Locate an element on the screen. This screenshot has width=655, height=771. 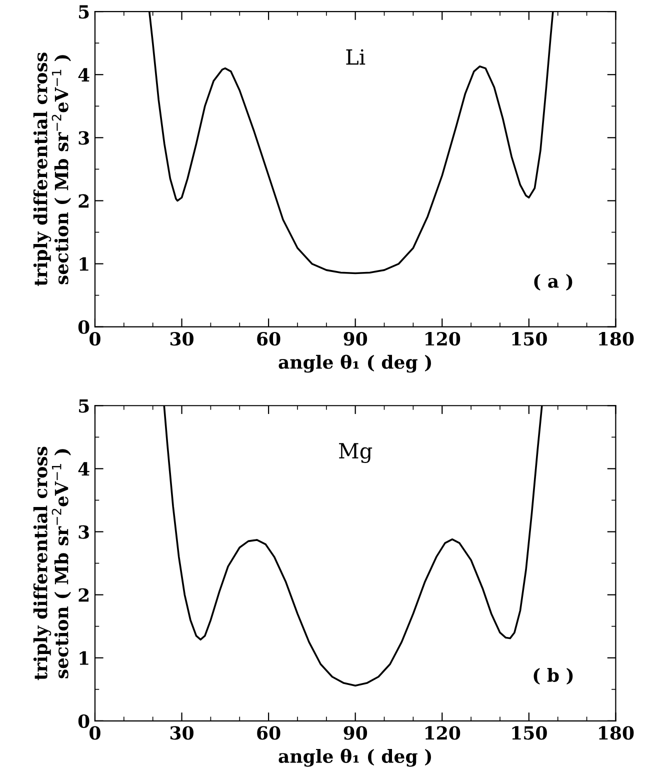
annotation: Mg is located at coordinates (355, 453).